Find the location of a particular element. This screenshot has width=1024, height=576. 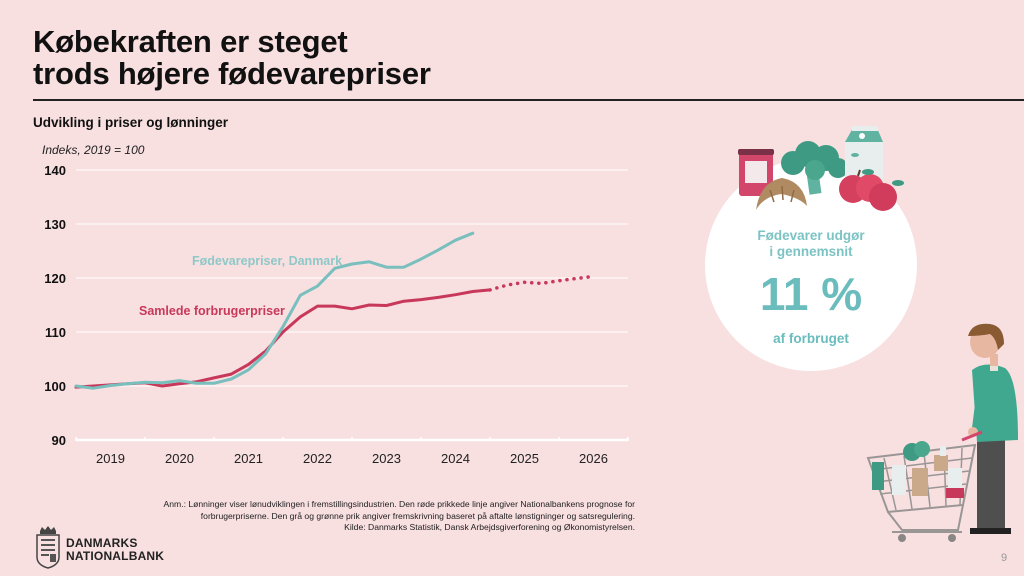

shopping-cart-icon is located at coordinates (924, 486).